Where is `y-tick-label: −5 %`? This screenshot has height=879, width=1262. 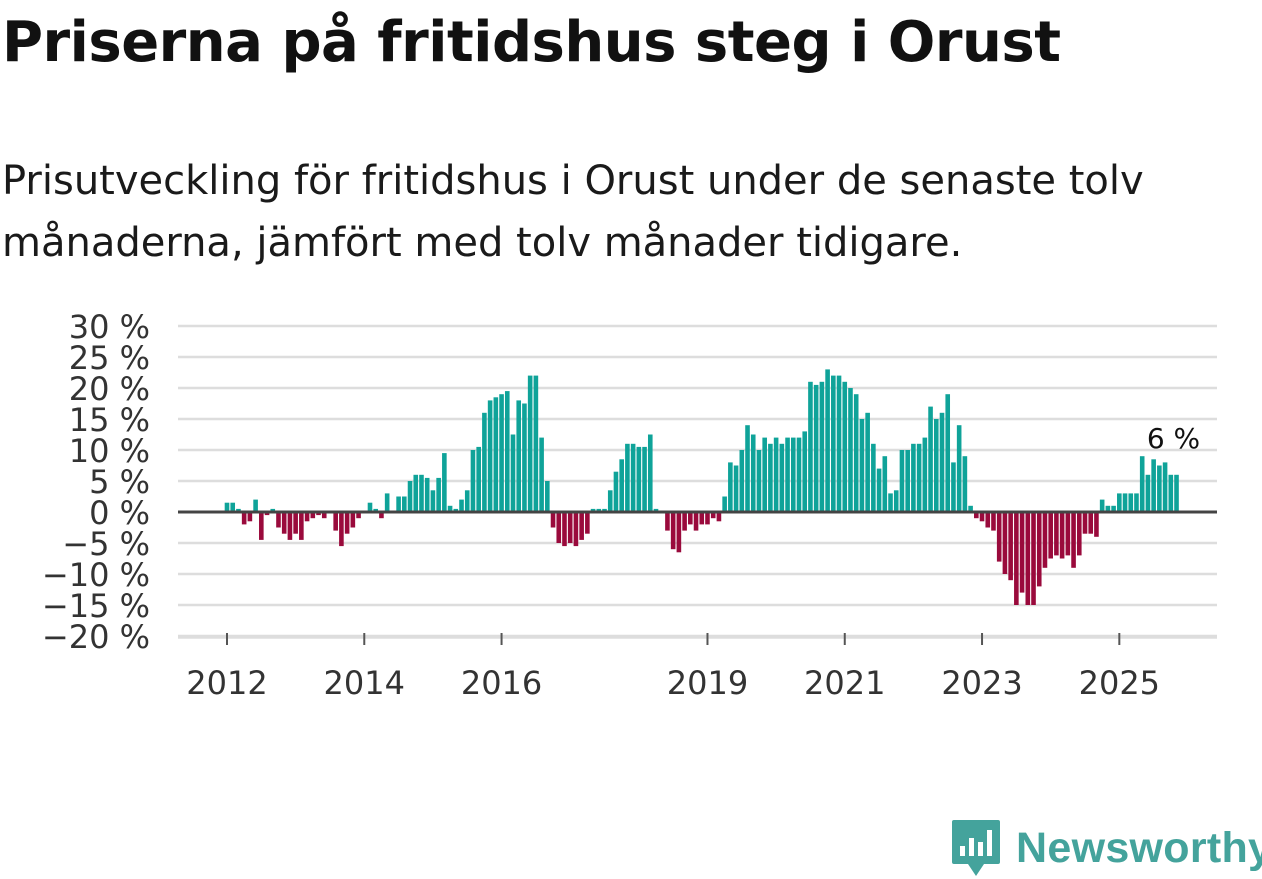
y-tick-label: −5 % is located at coordinates (106, 544).